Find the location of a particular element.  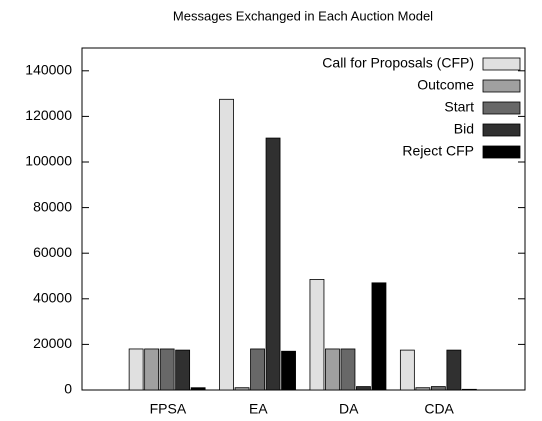

y-tick-label: 120000 is located at coordinates (48, 115).